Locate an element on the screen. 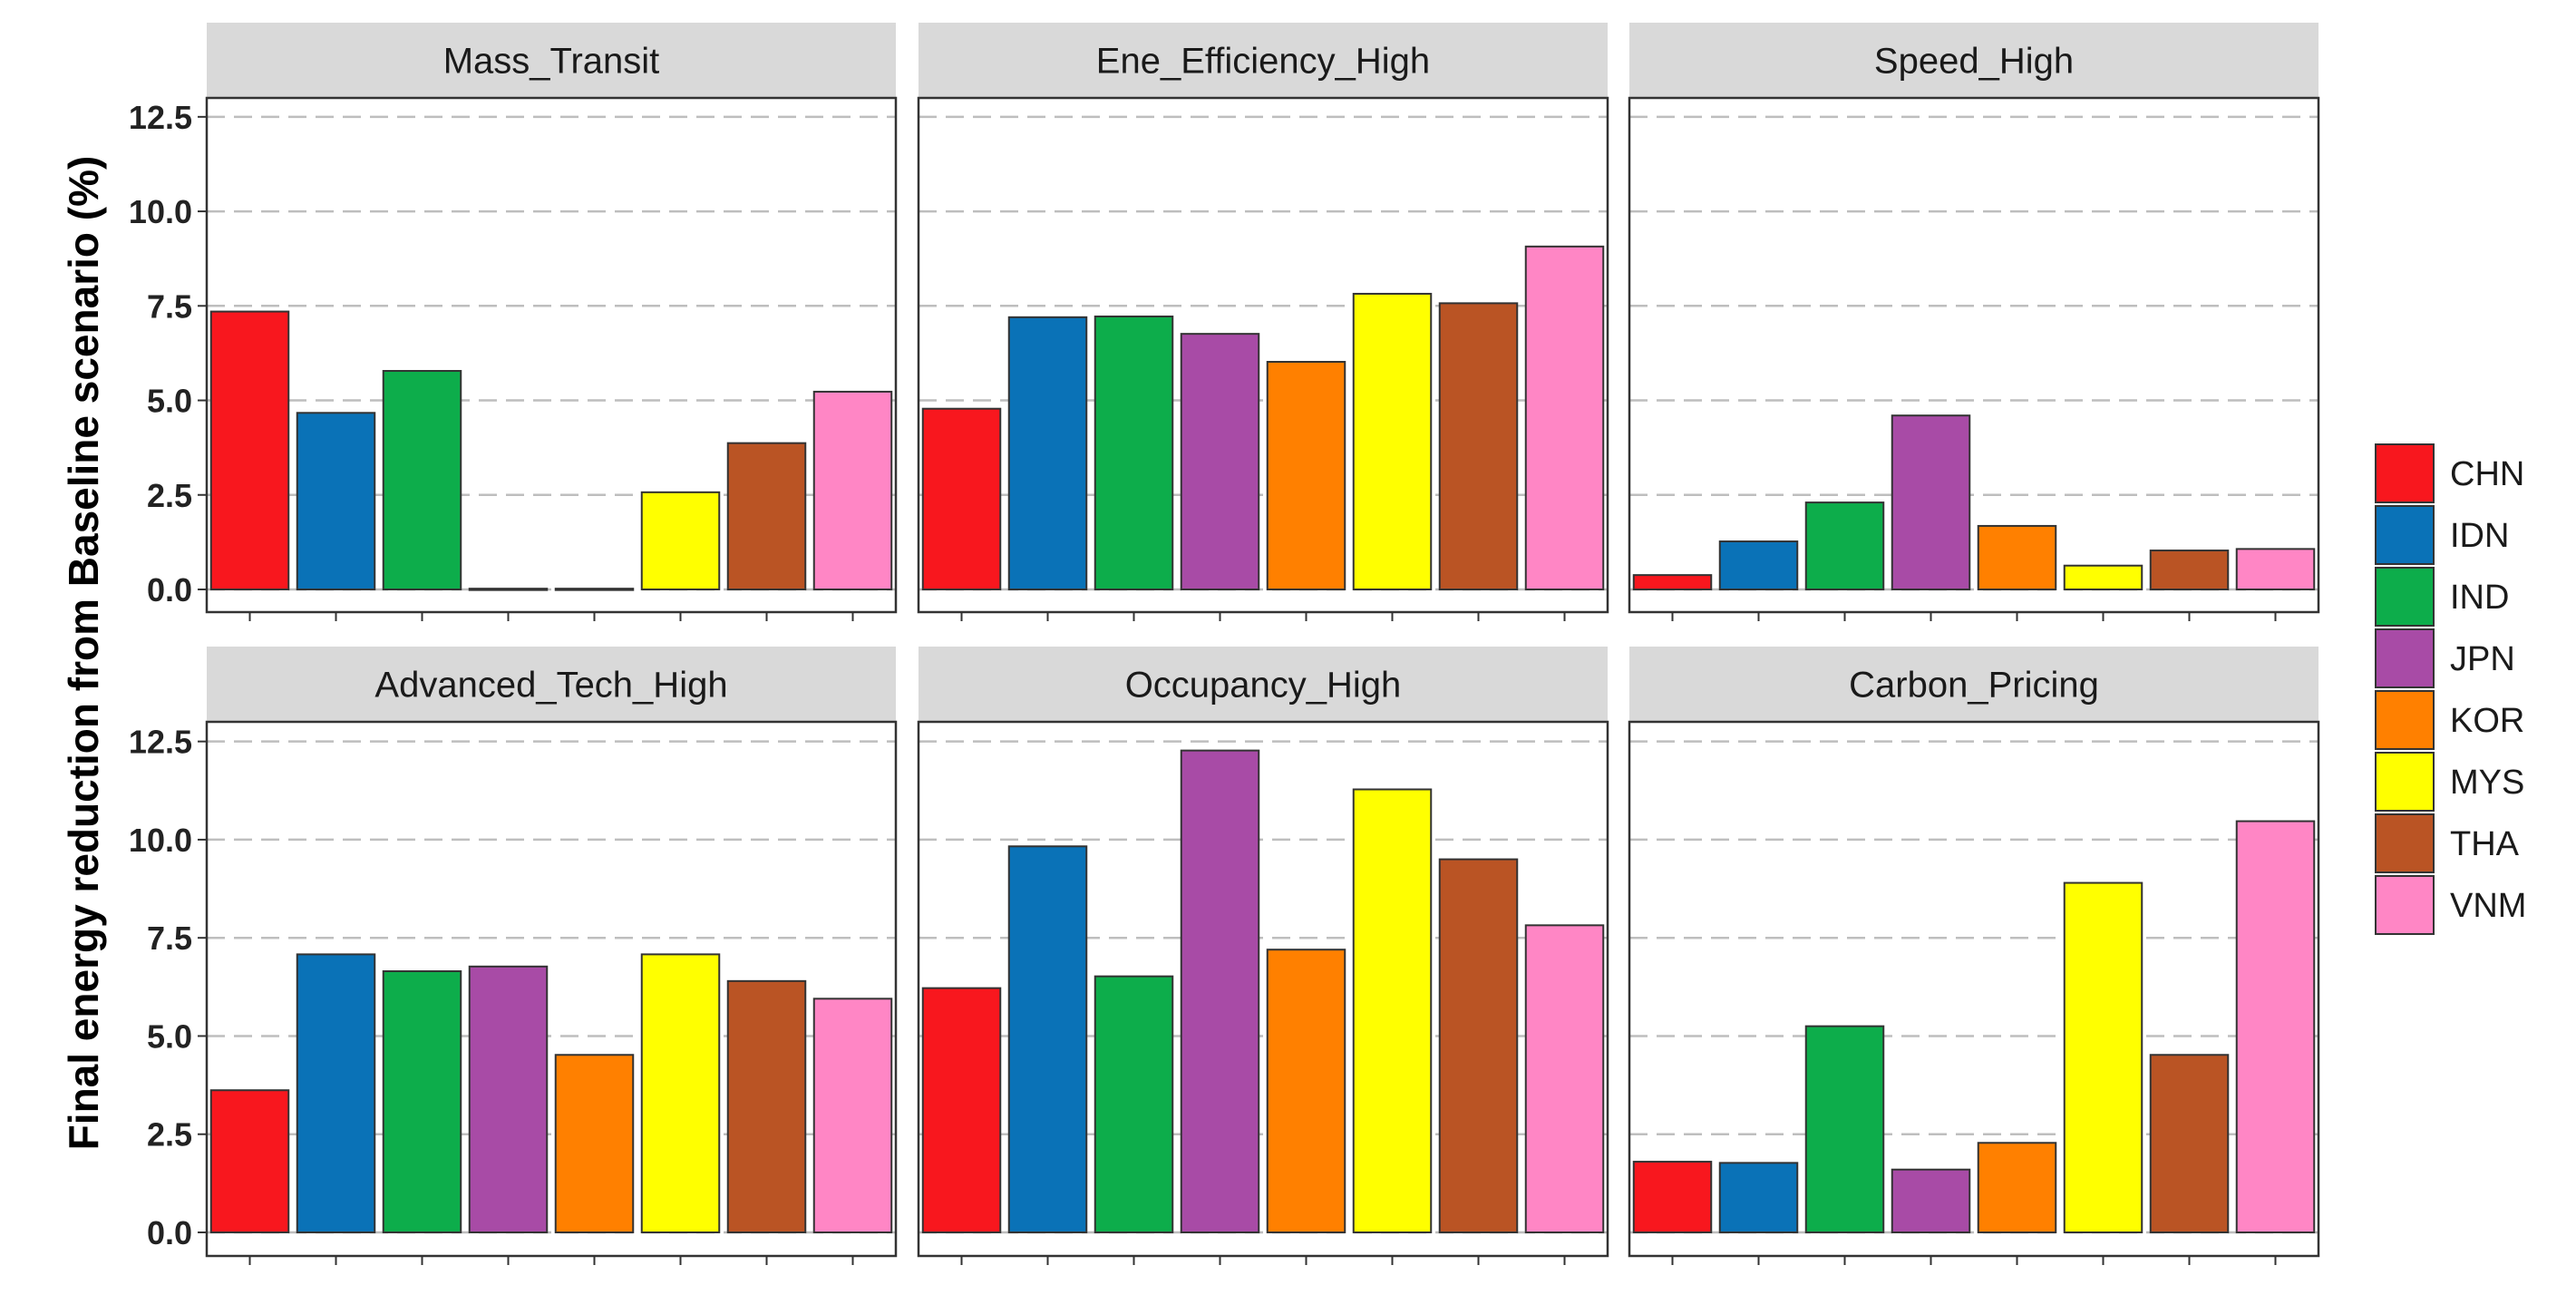 The width and height of the screenshot is (2576, 1314). legend-item: CHN is located at coordinates (2449, 473).